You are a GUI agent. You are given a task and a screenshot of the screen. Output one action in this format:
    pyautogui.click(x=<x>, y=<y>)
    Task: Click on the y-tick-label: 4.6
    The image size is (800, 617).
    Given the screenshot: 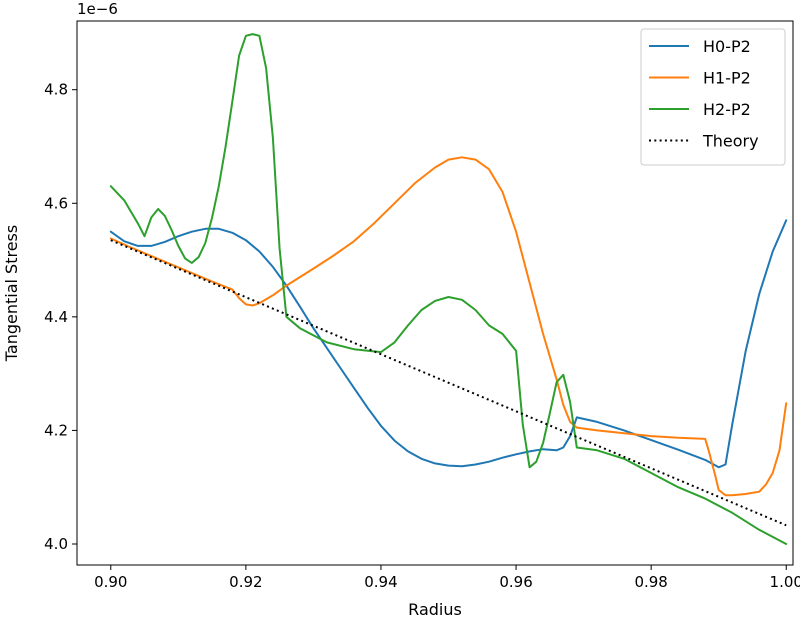 What is the action you would take?
    pyautogui.click(x=56, y=203)
    